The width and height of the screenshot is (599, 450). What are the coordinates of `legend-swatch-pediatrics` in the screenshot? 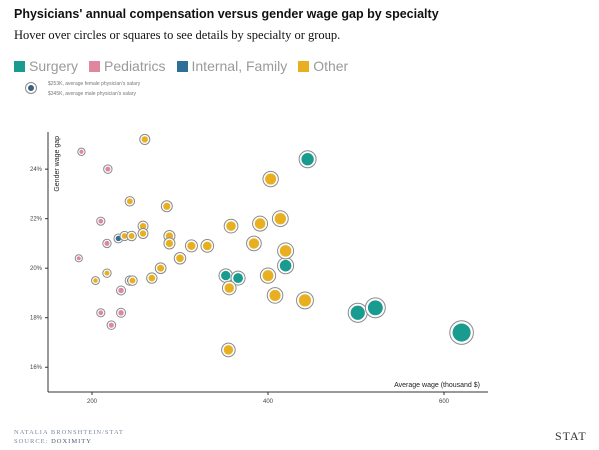 It's located at (95, 66).